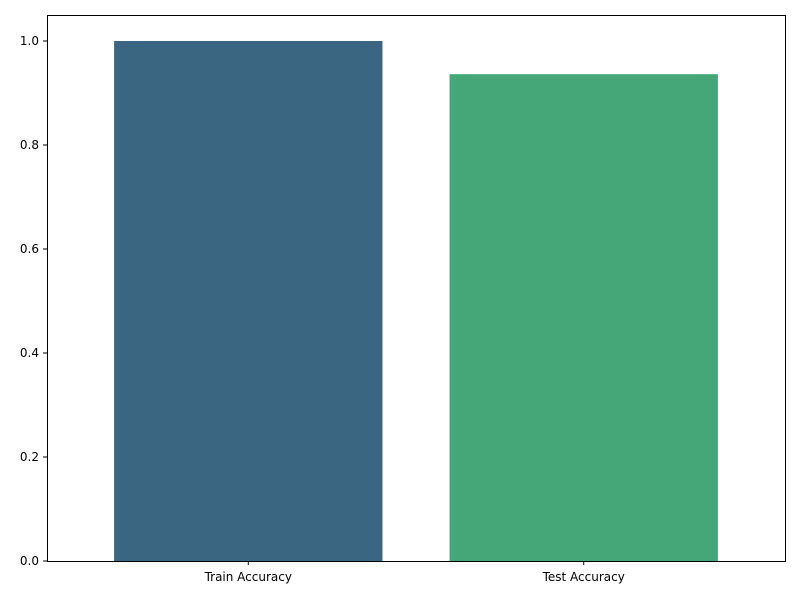 The height and width of the screenshot is (604, 800). What do you see at coordinates (583, 577) in the screenshot?
I see `x-tick-label: Test Accuracy` at bounding box center [583, 577].